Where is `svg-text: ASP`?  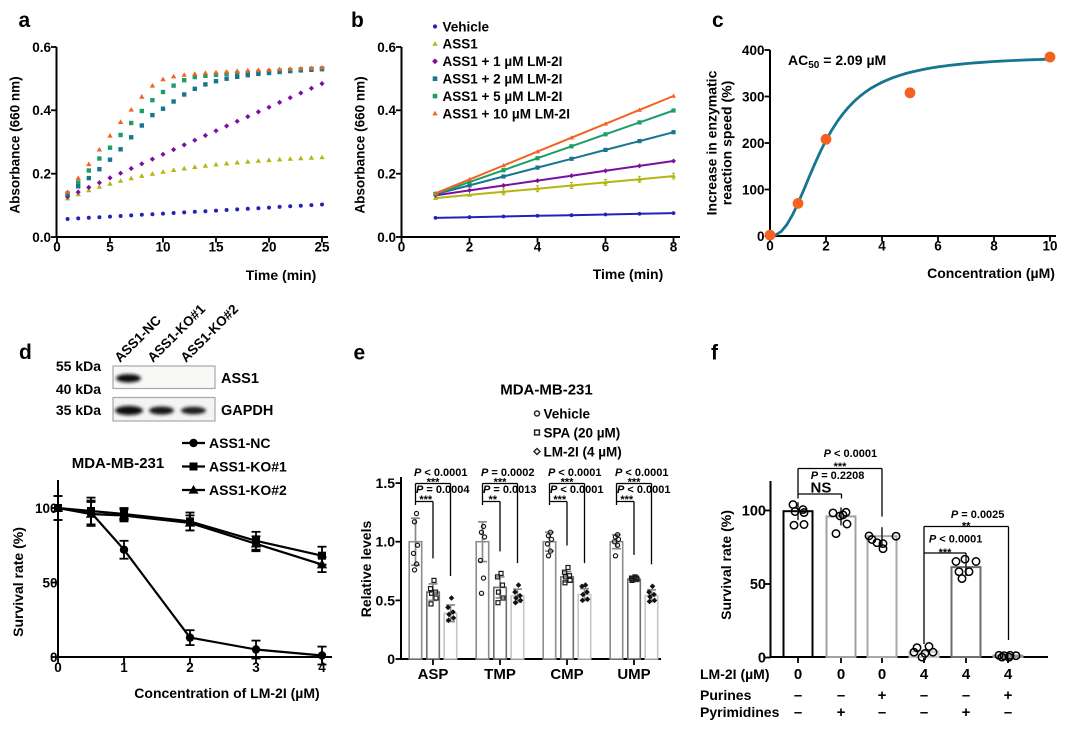
svg-text: ASP is located at coordinates (433, 674).